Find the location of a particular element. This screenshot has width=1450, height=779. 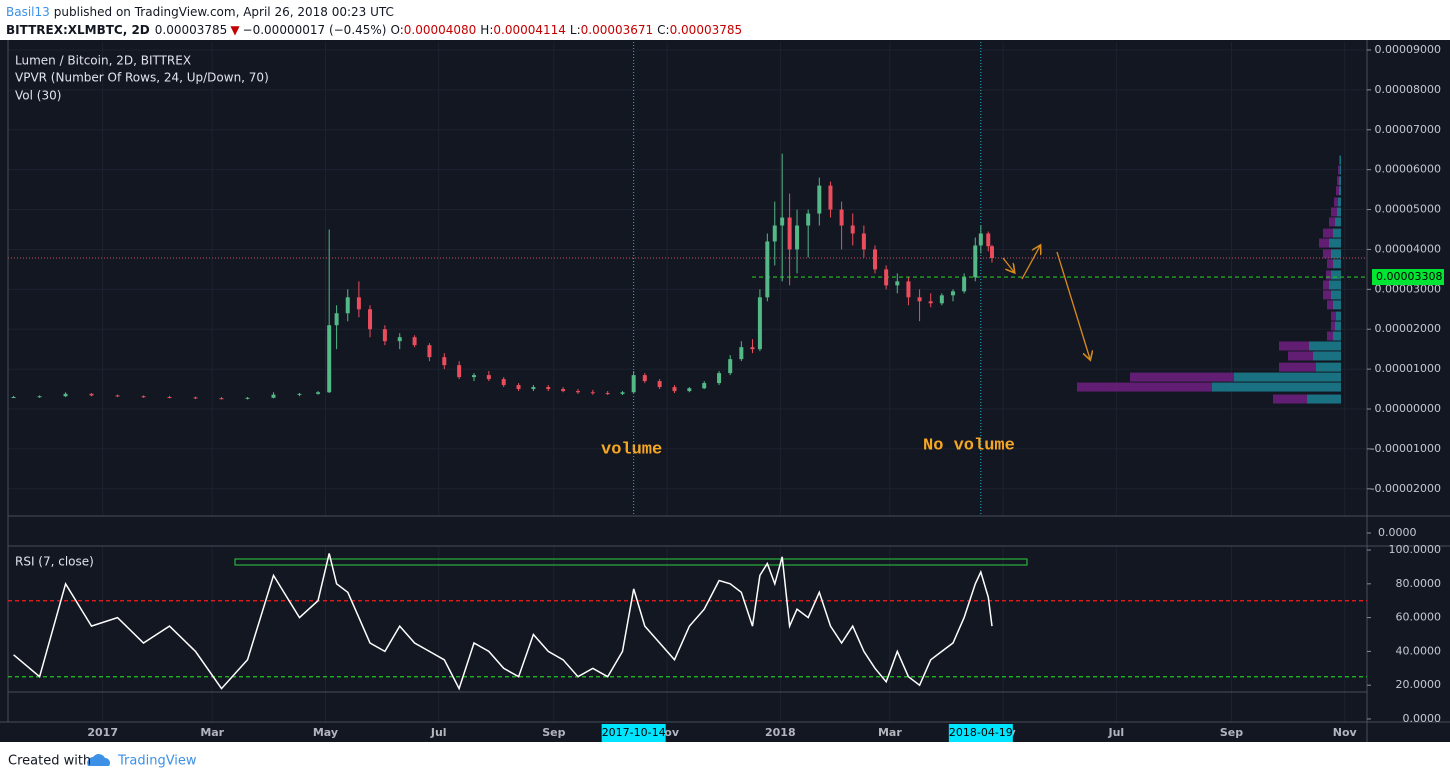

level-label-bg is located at coordinates (1408, 277).